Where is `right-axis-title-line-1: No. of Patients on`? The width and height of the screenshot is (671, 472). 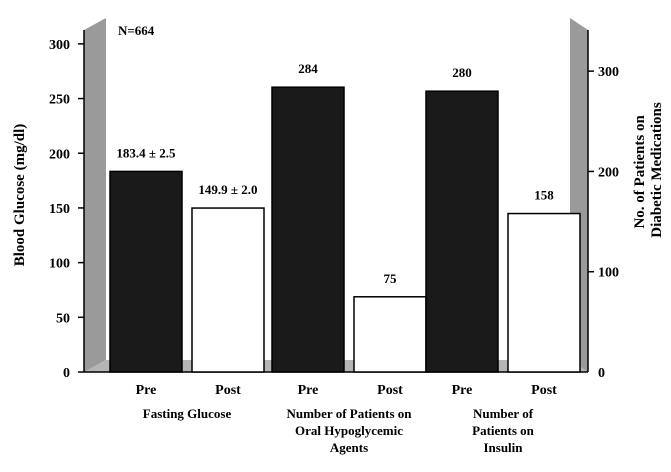 right-axis-title-line-1: No. of Patients on is located at coordinates (640, 172).